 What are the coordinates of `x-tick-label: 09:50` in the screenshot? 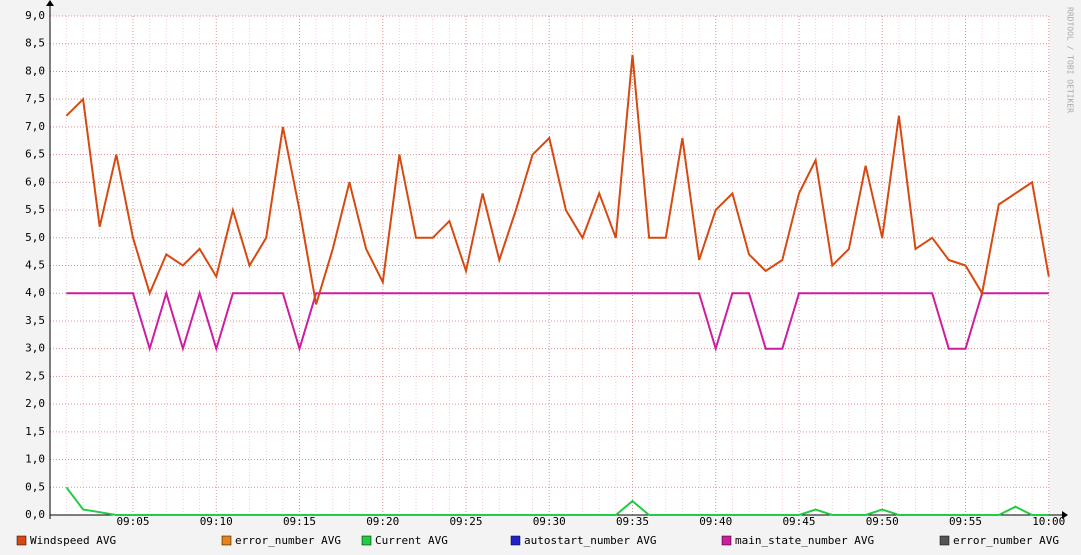 It's located at (882, 521).